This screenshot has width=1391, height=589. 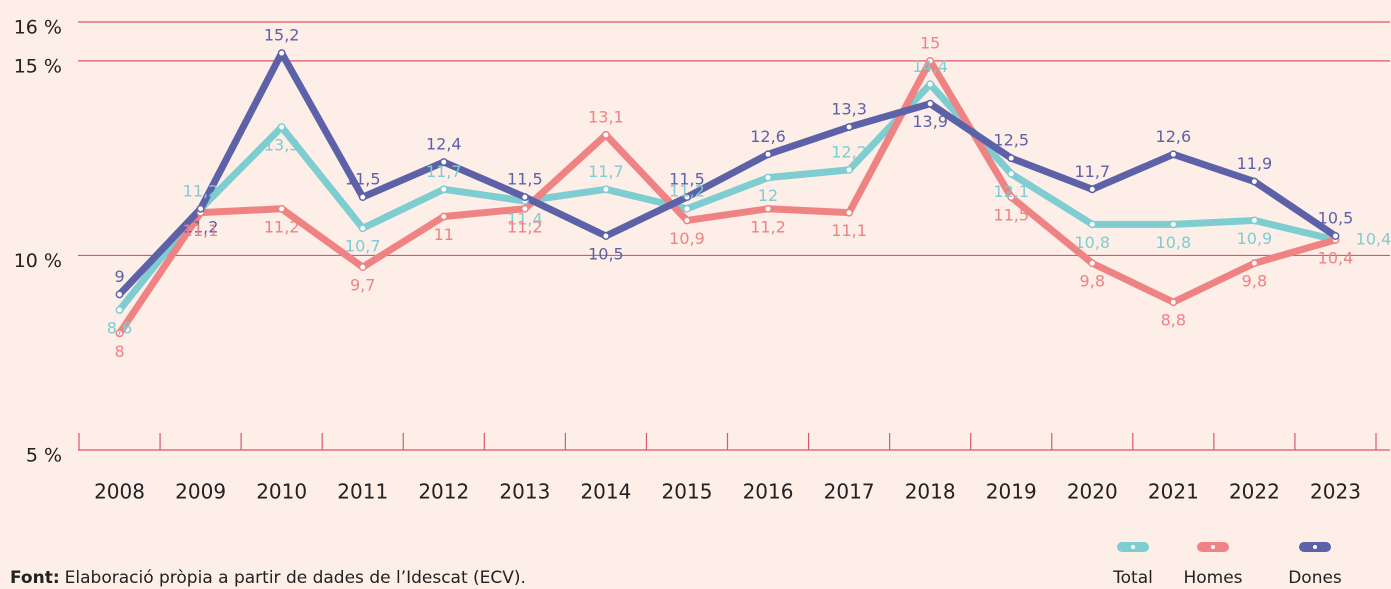 What do you see at coordinates (1092, 492) in the screenshot?
I see `x-tick-label: 2020` at bounding box center [1092, 492].